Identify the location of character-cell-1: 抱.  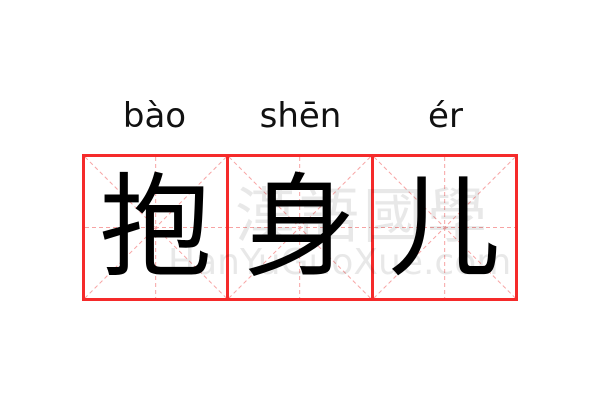
(155, 227).